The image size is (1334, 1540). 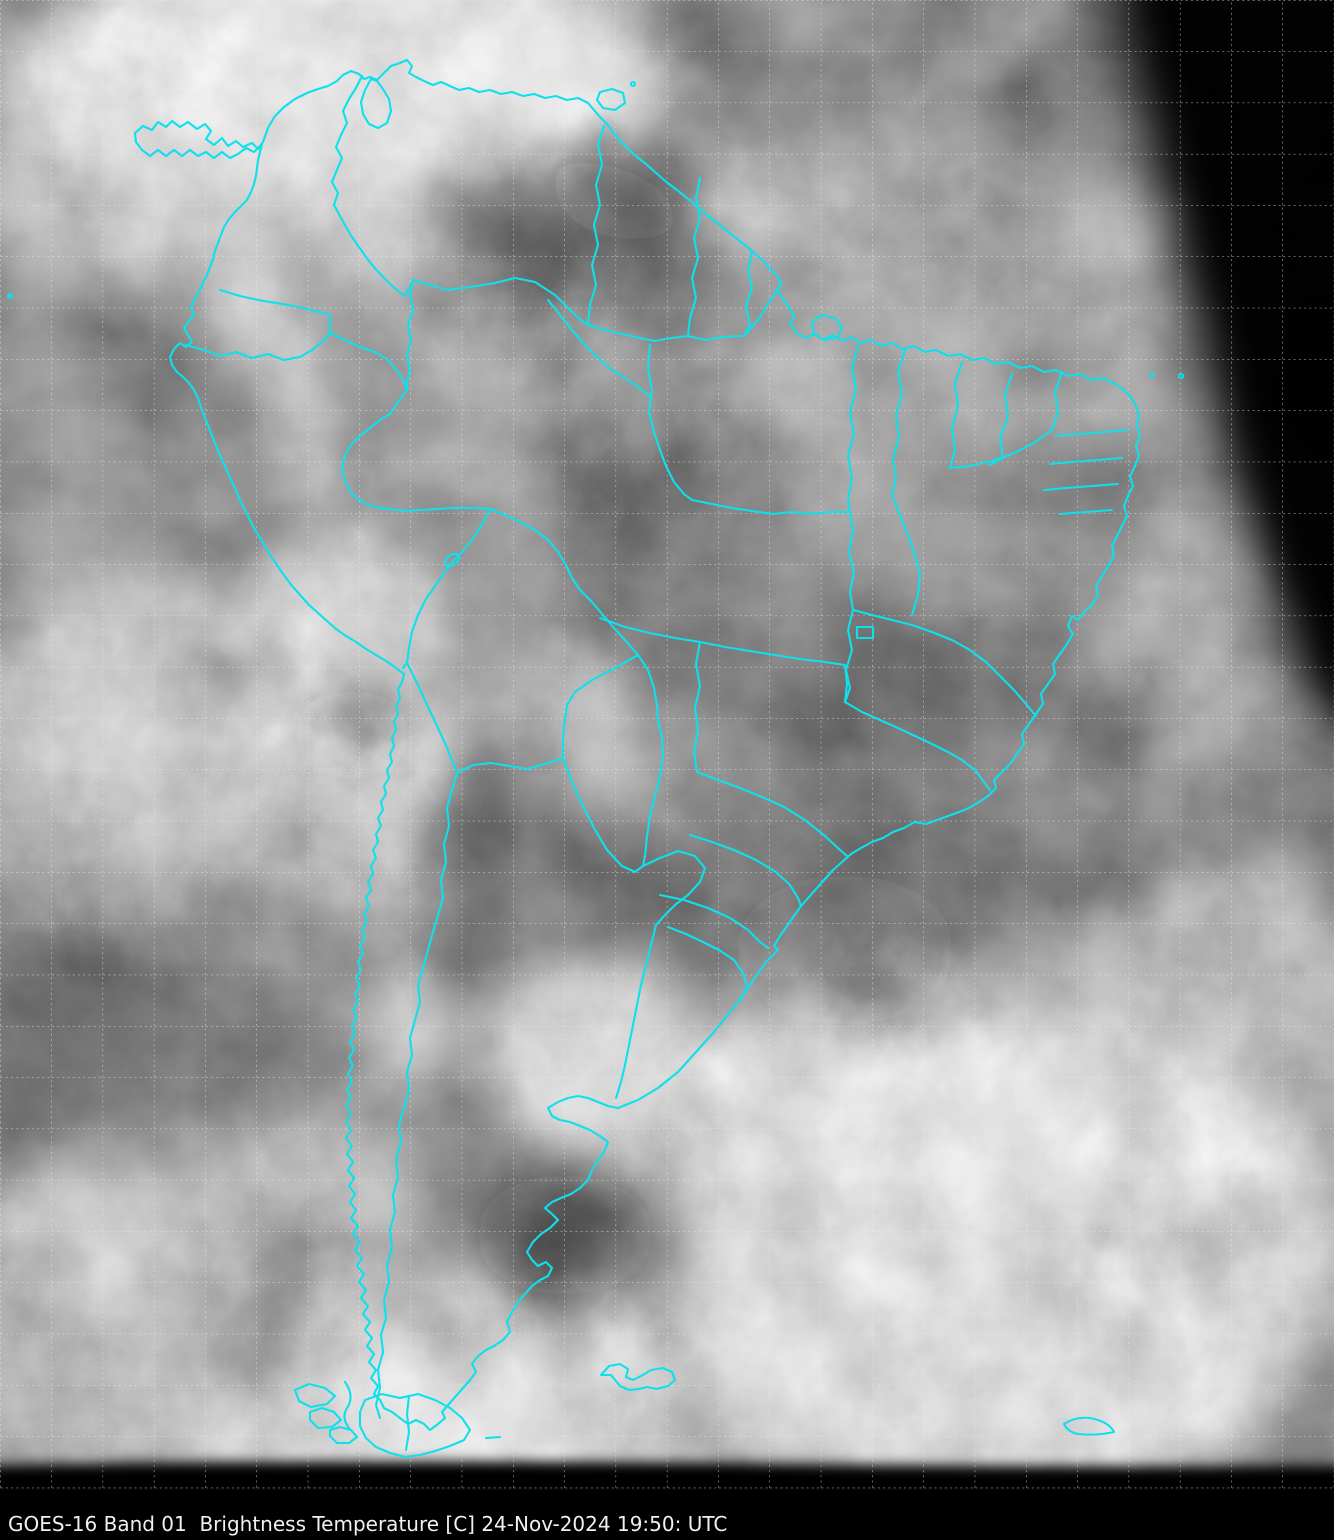 I want to click on border-bolivia-argentina, so click(x=510, y=765).